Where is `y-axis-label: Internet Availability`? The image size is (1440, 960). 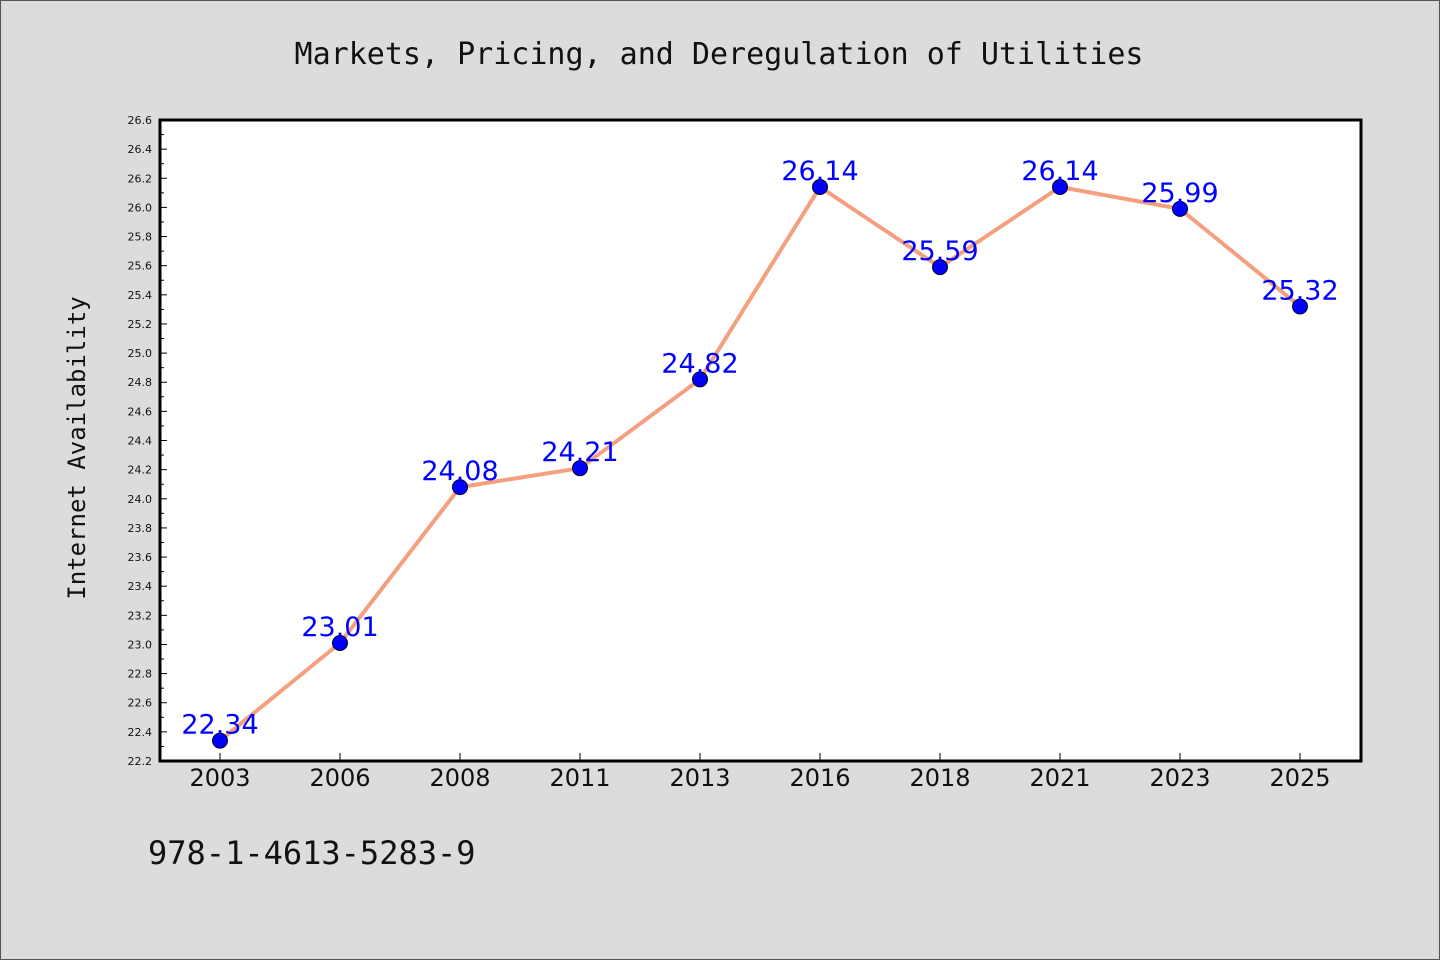 y-axis-label: Internet Availability is located at coordinates (77, 447).